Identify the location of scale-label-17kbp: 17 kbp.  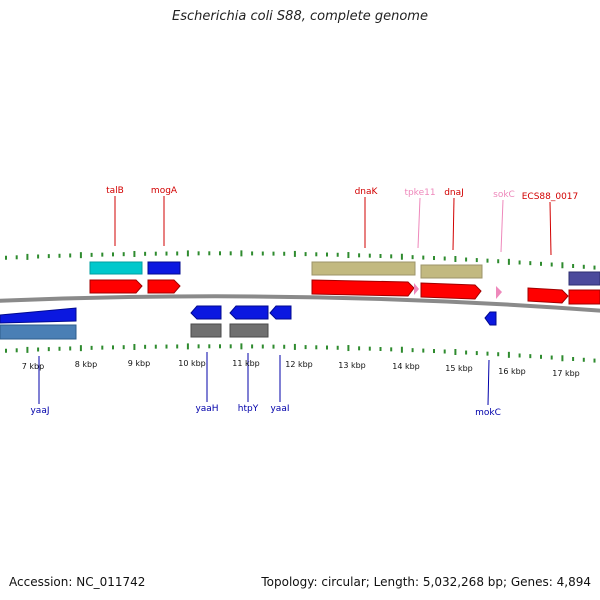
(566, 373).